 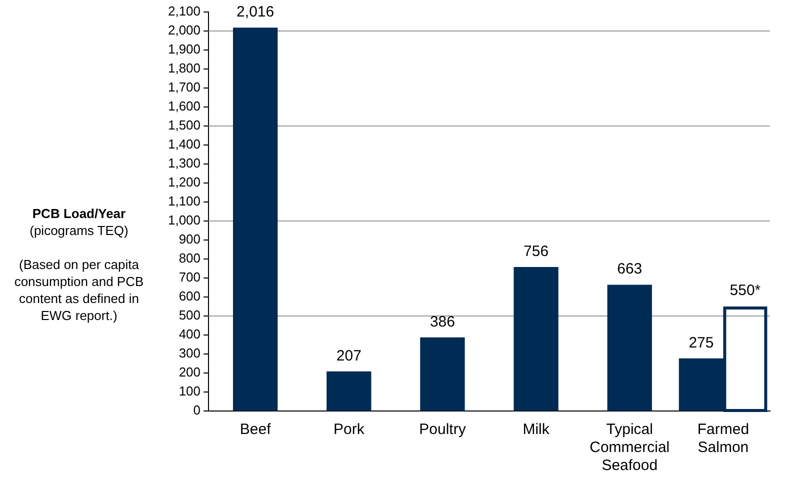 What do you see at coordinates (442, 429) in the screenshot?
I see `x-tick-label: Poultry` at bounding box center [442, 429].